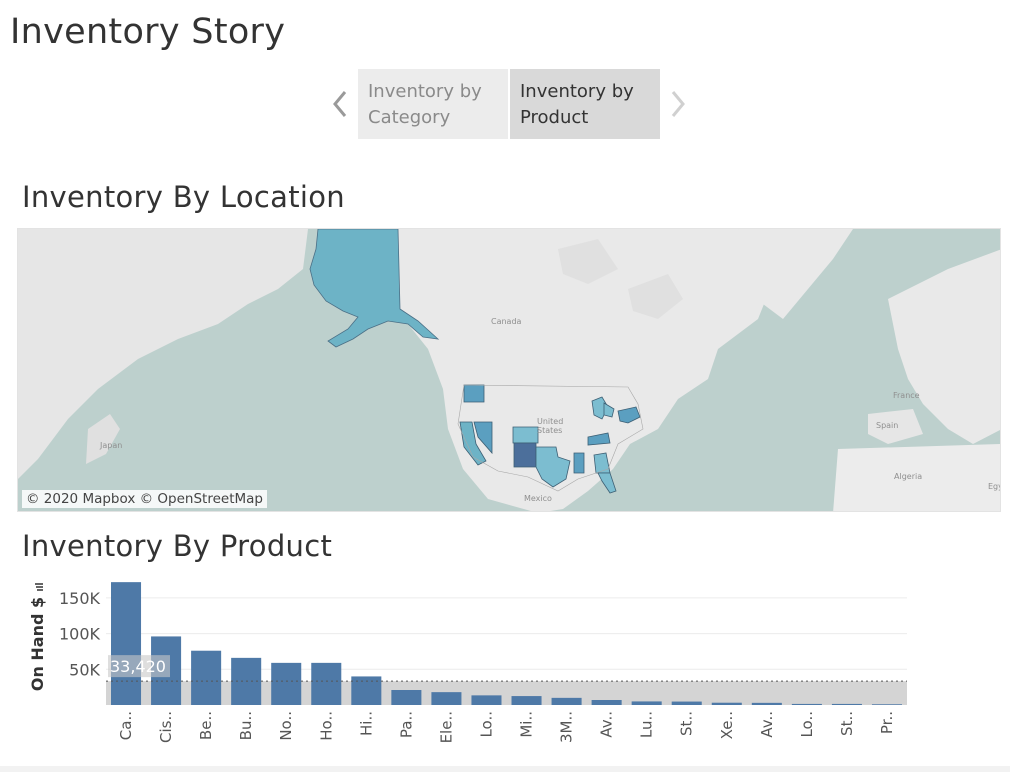 The width and height of the screenshot is (1010, 772). What do you see at coordinates (506, 321) in the screenshot?
I see `map-label-canada: Canada` at bounding box center [506, 321].